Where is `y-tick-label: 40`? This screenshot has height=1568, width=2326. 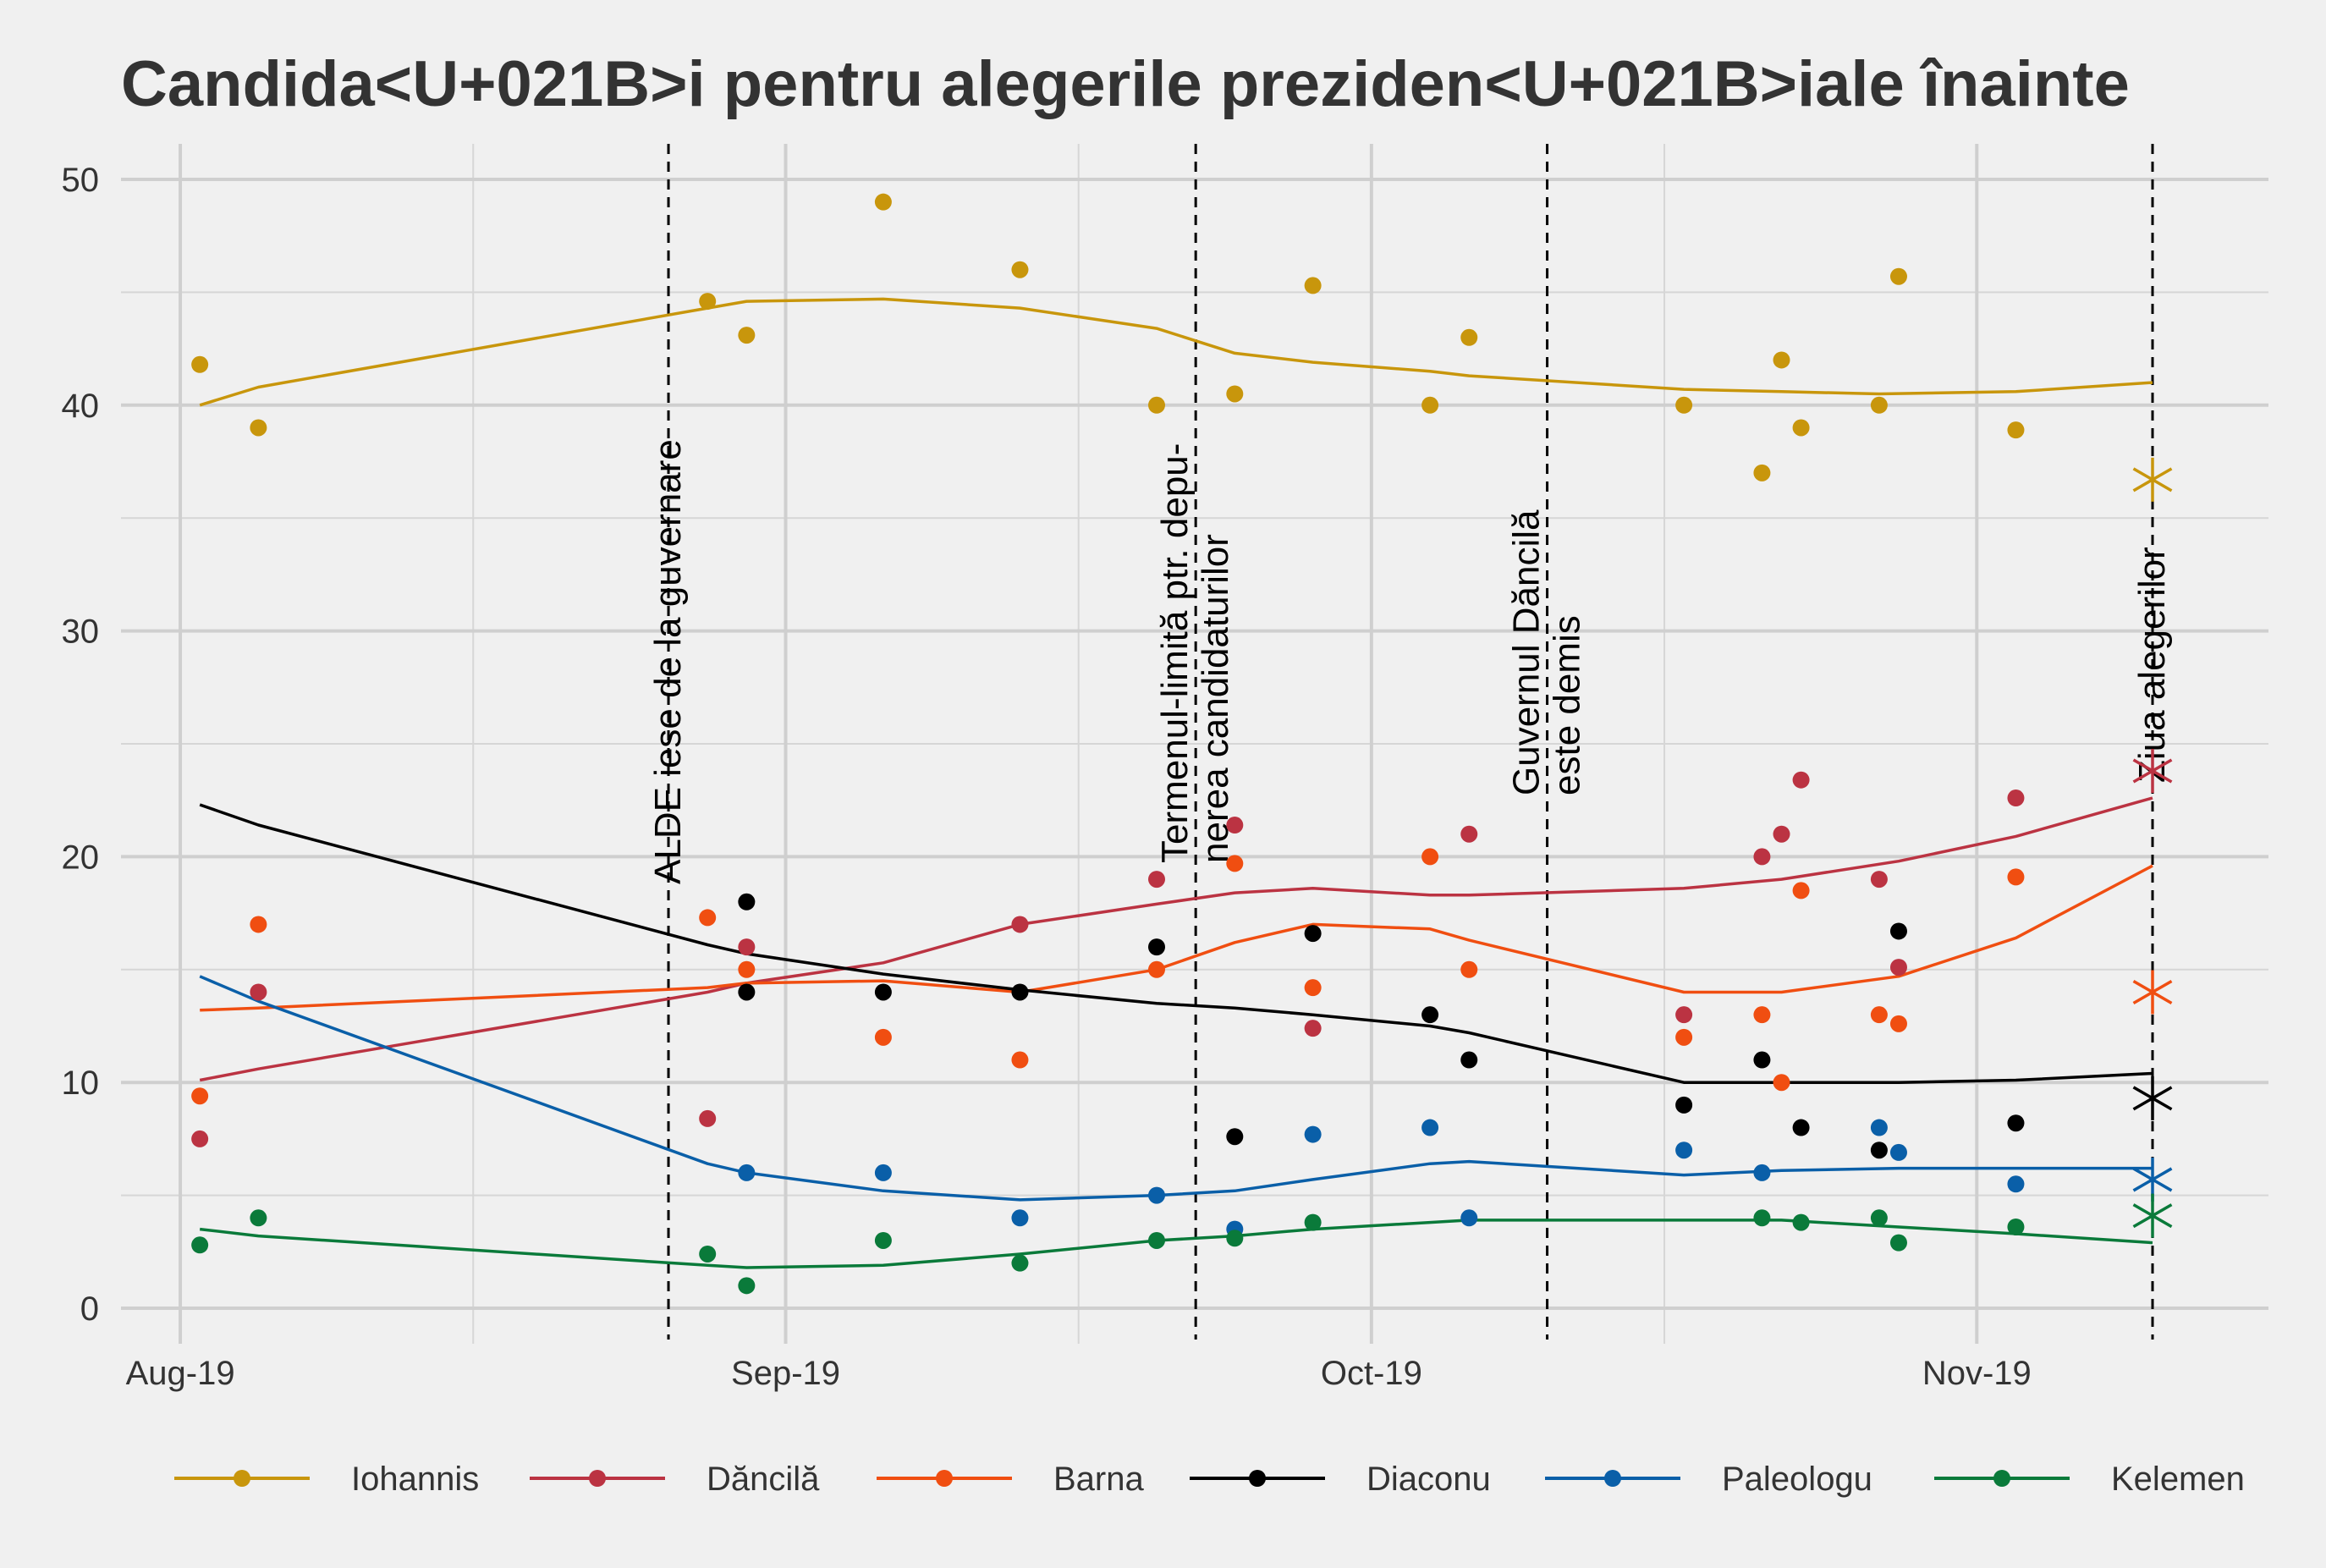 y-tick-label: 40 is located at coordinates (81, 406).